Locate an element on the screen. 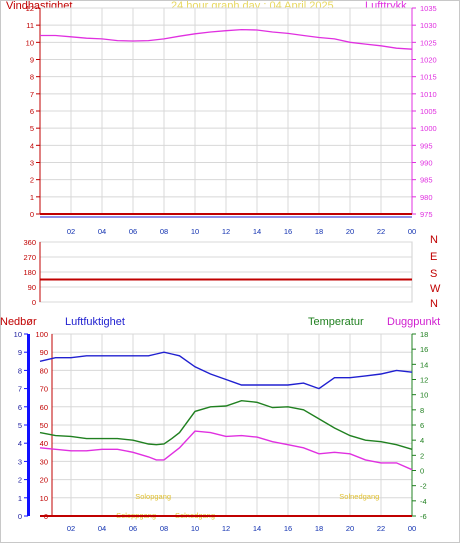  bottom-x-tick-label: 22 is located at coordinates (381, 528).